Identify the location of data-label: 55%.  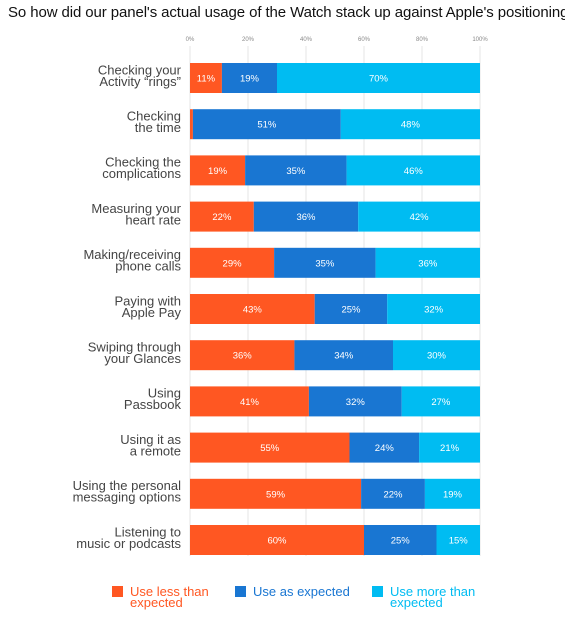
(270, 448).